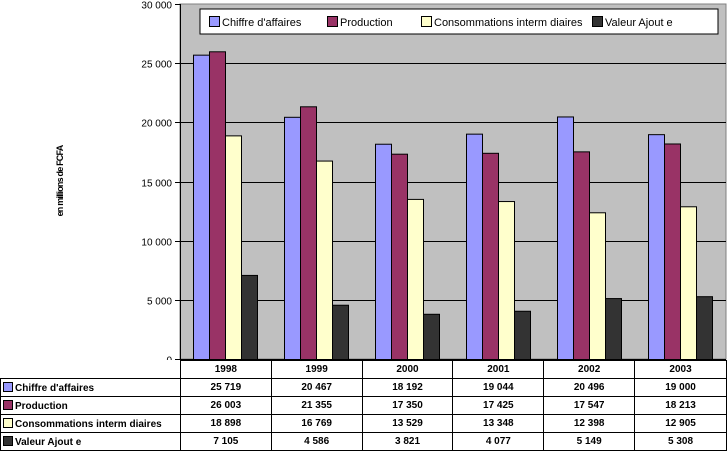  I want to click on bar-2002-valeur-ajout-e, so click(613, 329).